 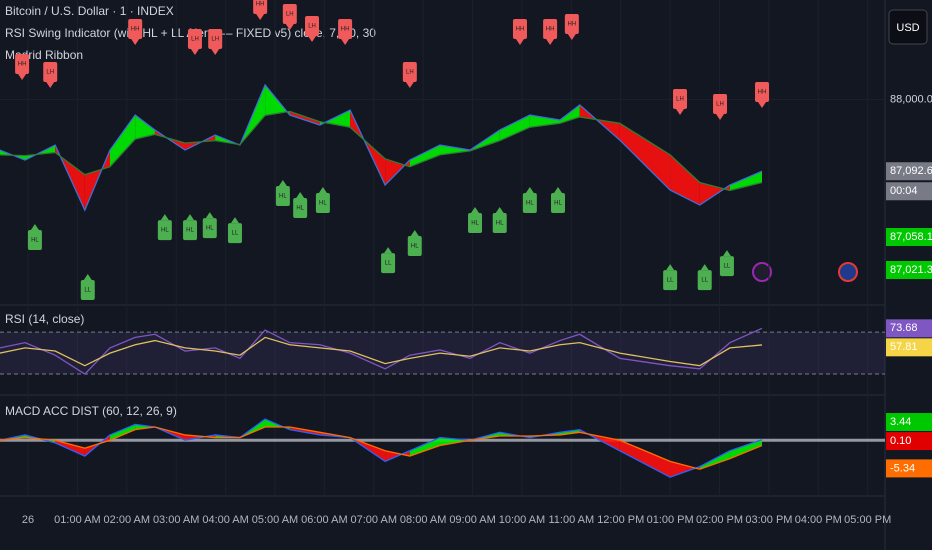 I want to click on price-label: 73.68, so click(x=904, y=328).